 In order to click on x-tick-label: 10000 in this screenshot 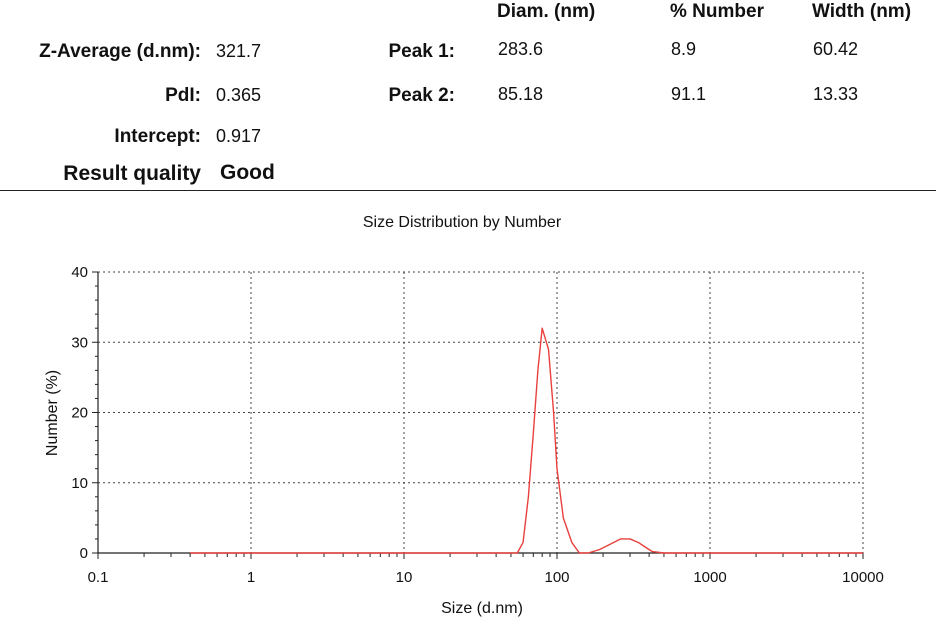, I will do `click(863, 577)`.